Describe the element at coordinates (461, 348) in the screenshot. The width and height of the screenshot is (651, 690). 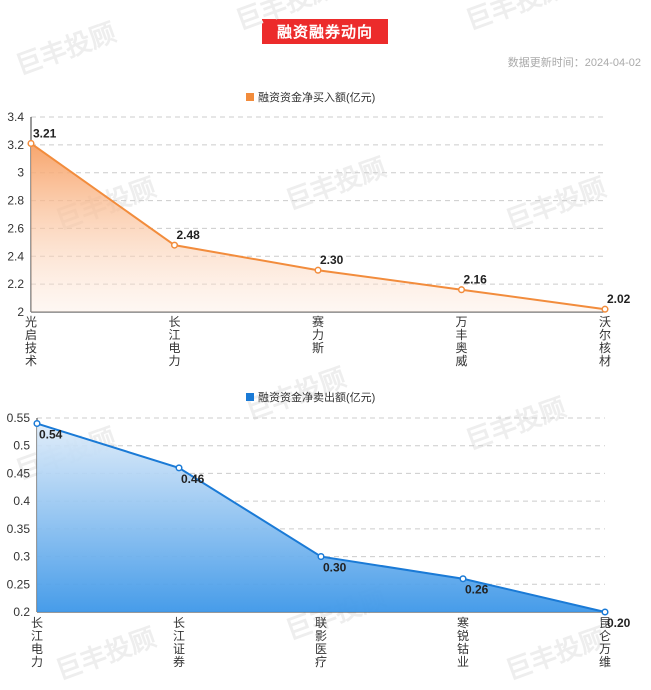
I see `x-tick-label: 奥` at that location.